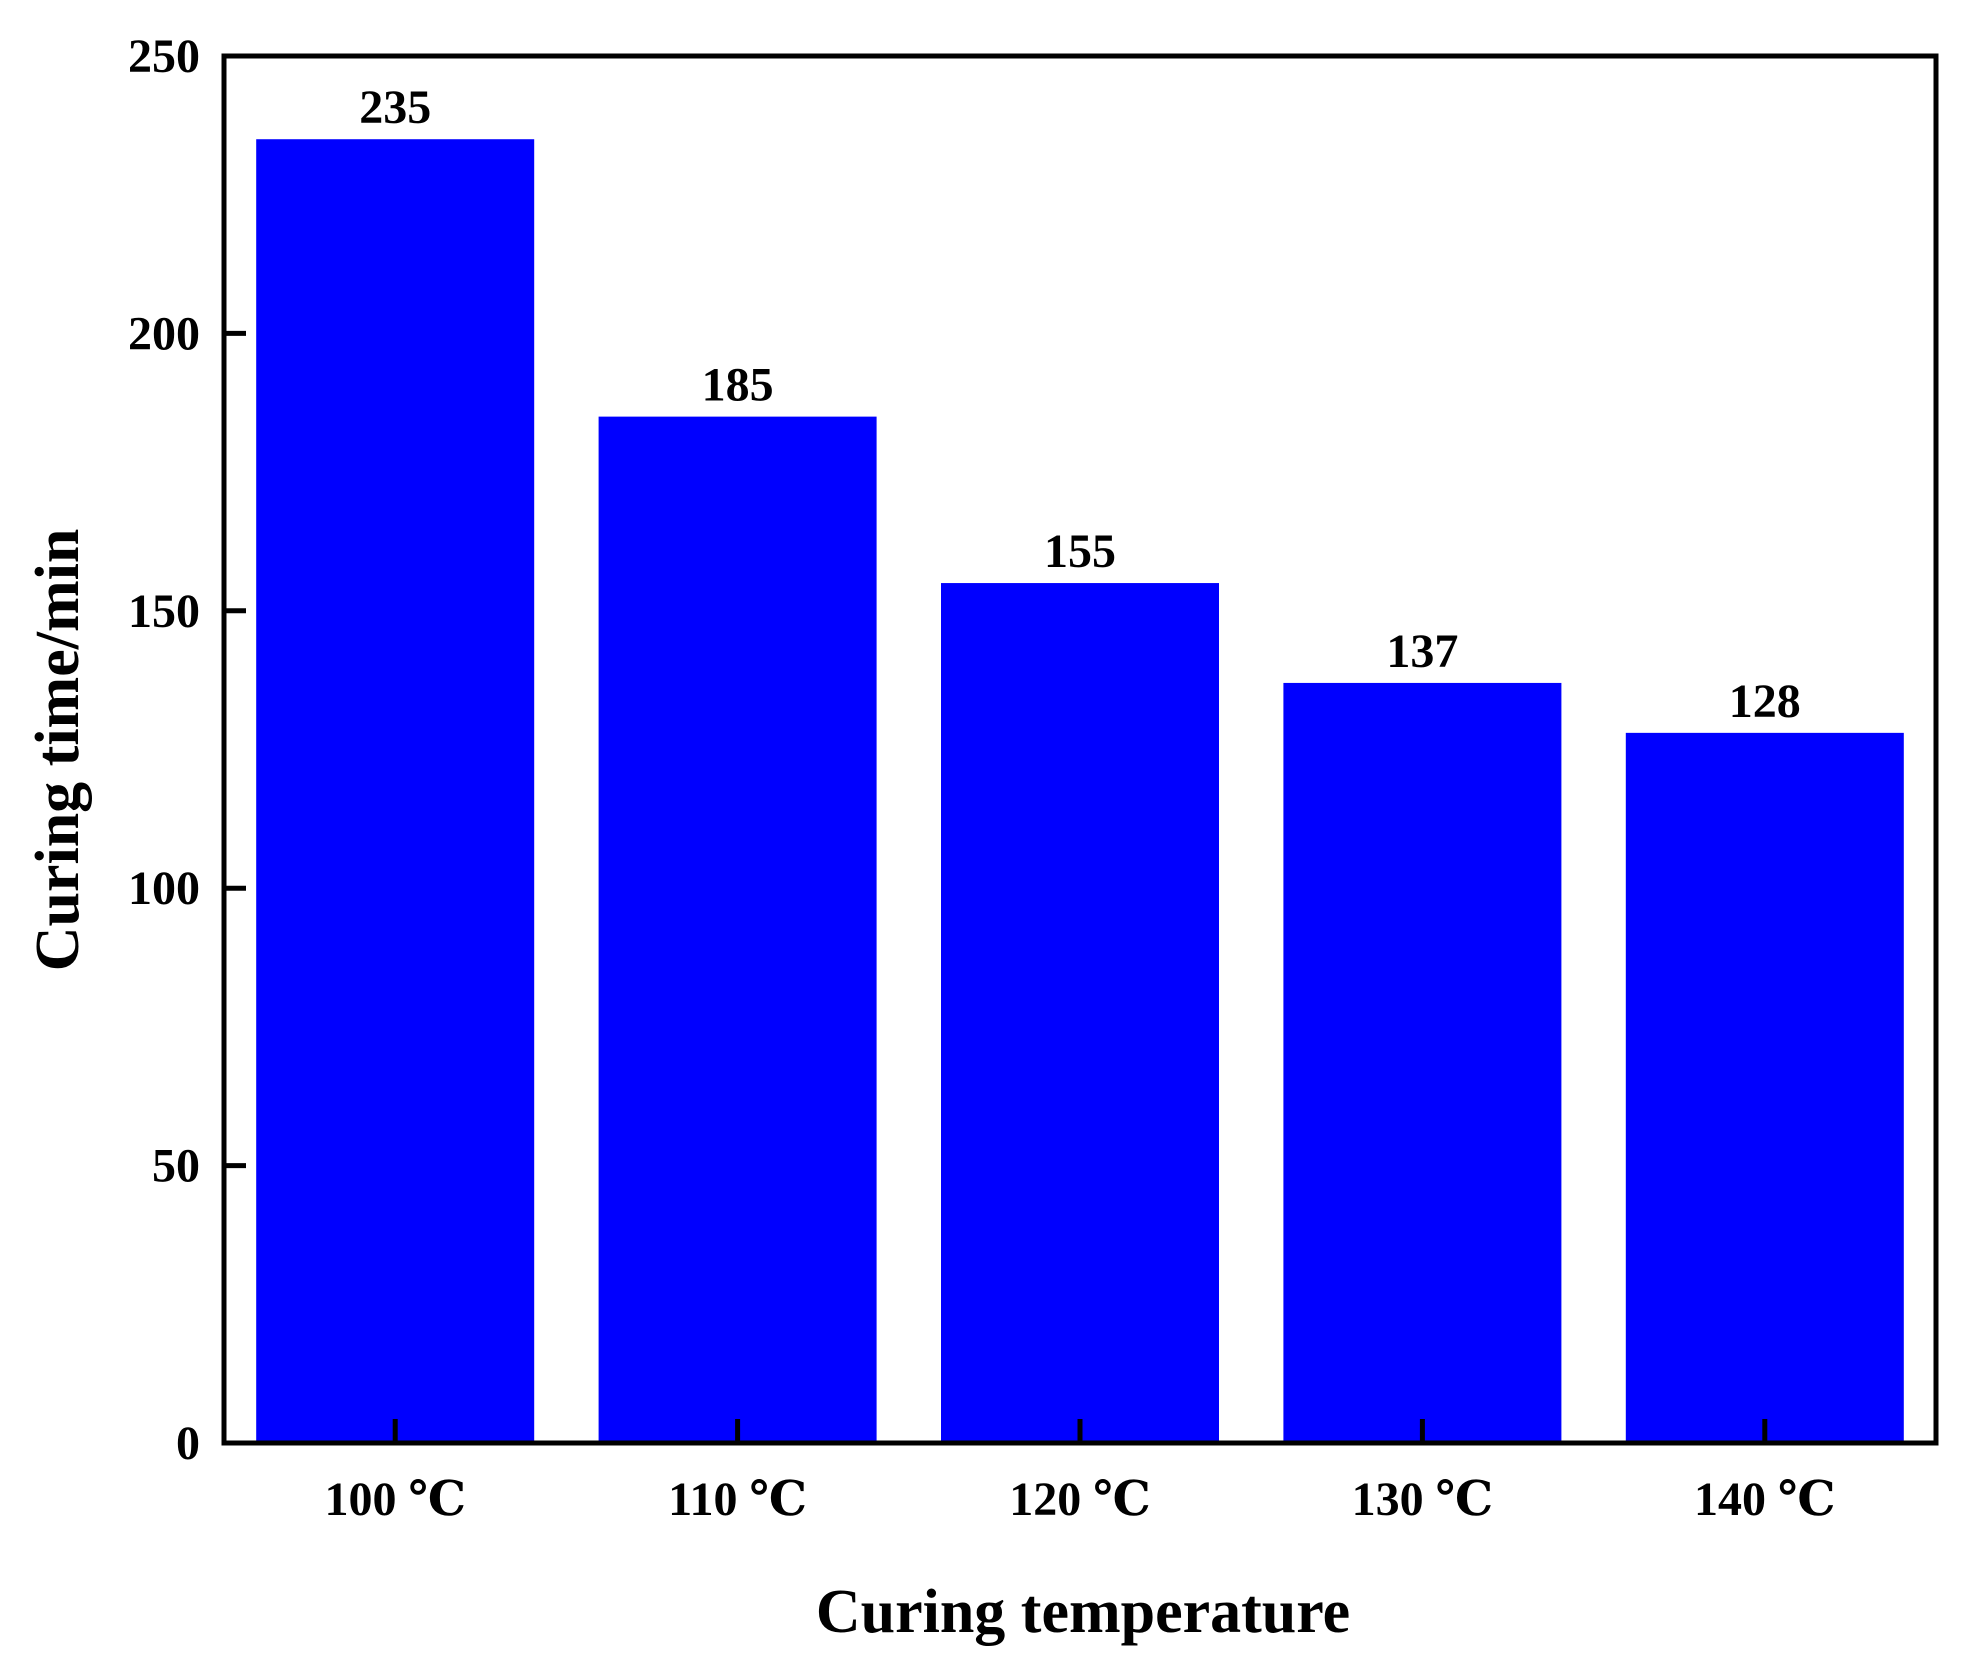 The width and height of the screenshot is (1967, 1667). Describe the element at coordinates (1080, 551) in the screenshot. I see `data-label: 155` at that location.